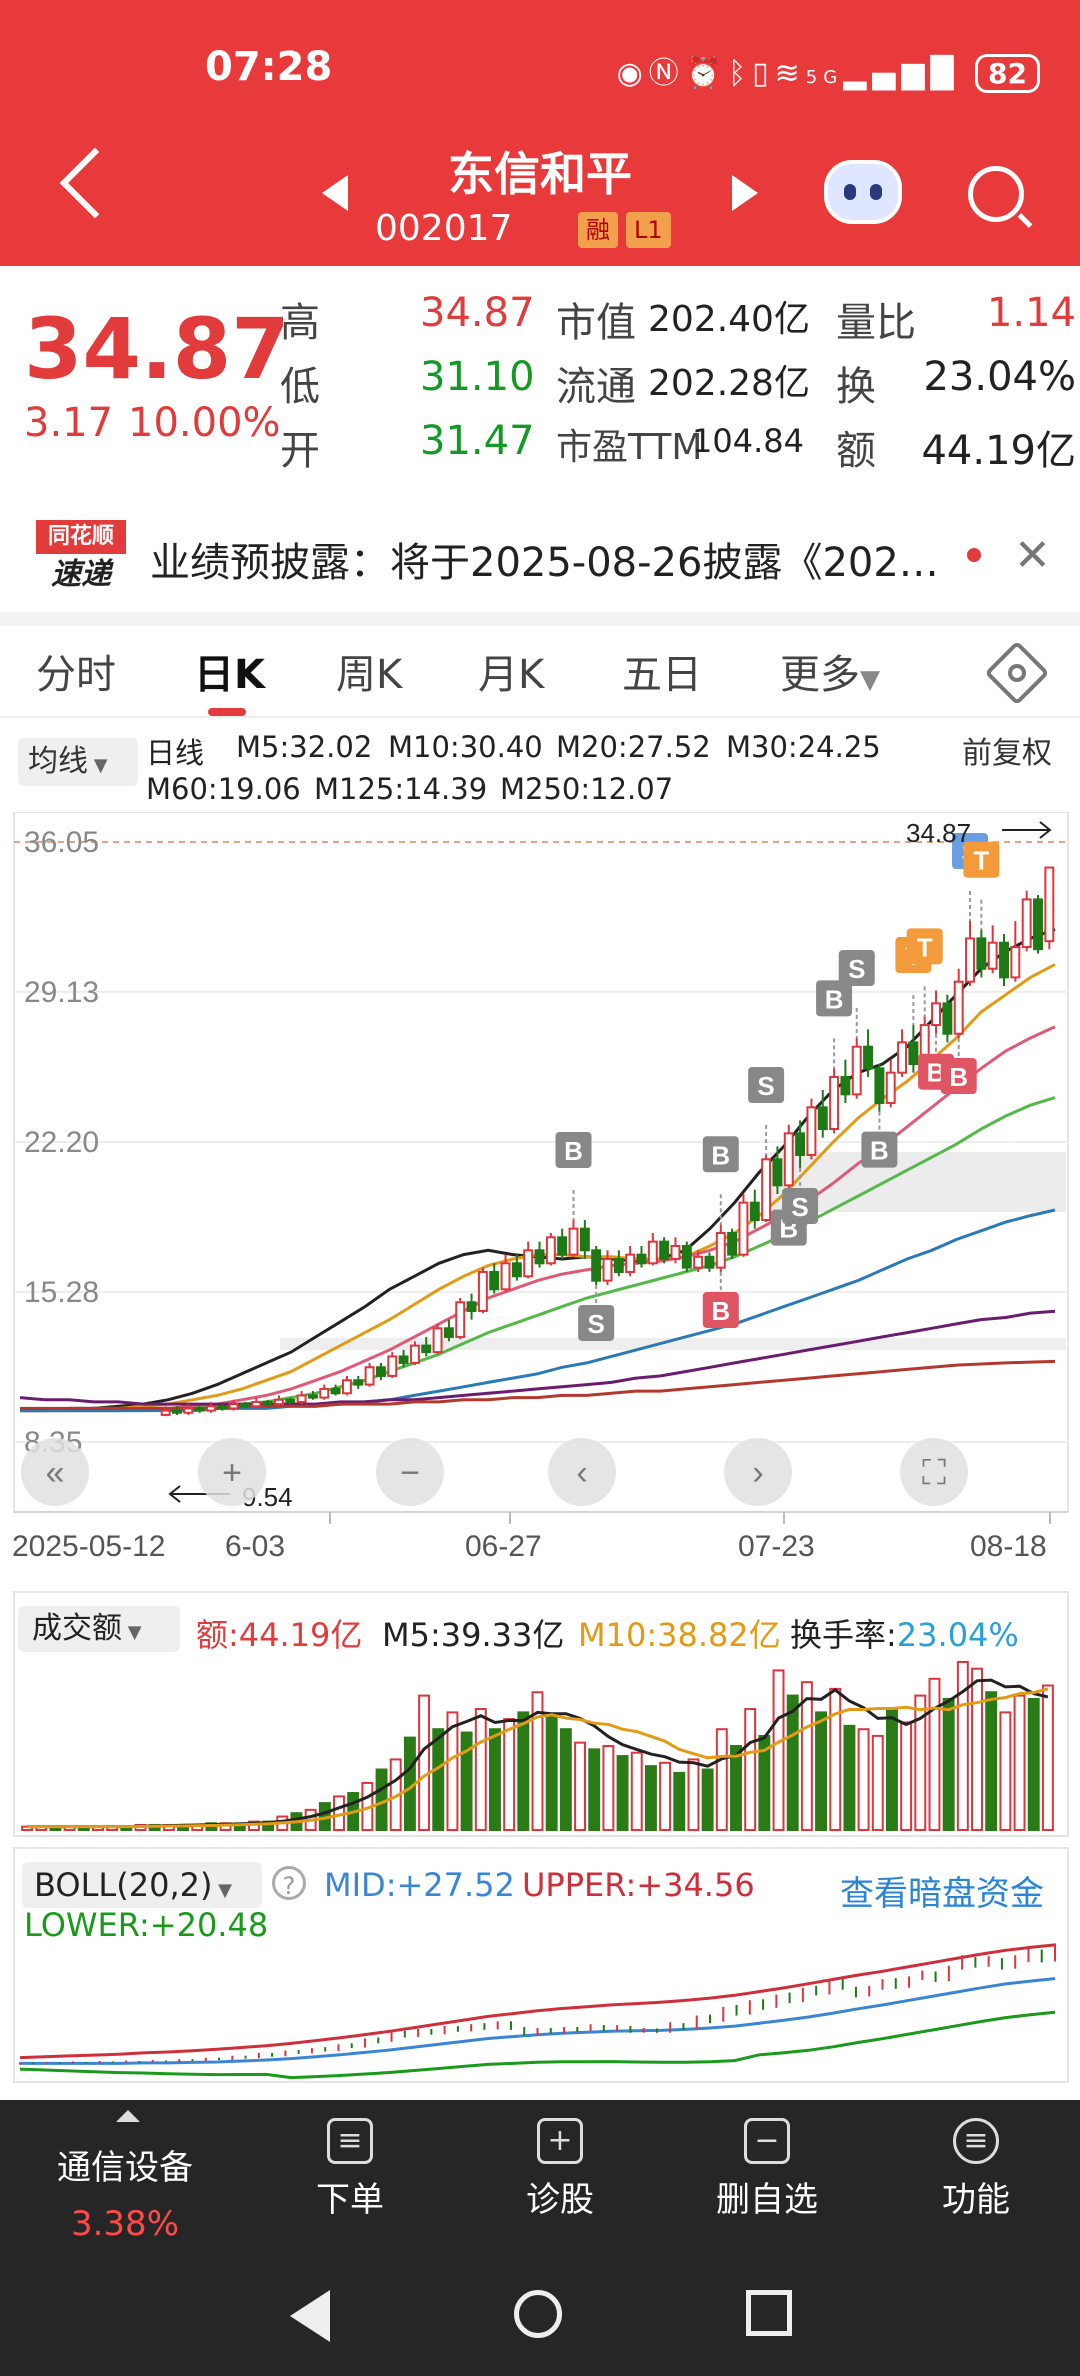 This screenshot has width=1080, height=2376. Describe the element at coordinates (1017, 673) in the screenshot. I see `chart-settings-icon` at that location.